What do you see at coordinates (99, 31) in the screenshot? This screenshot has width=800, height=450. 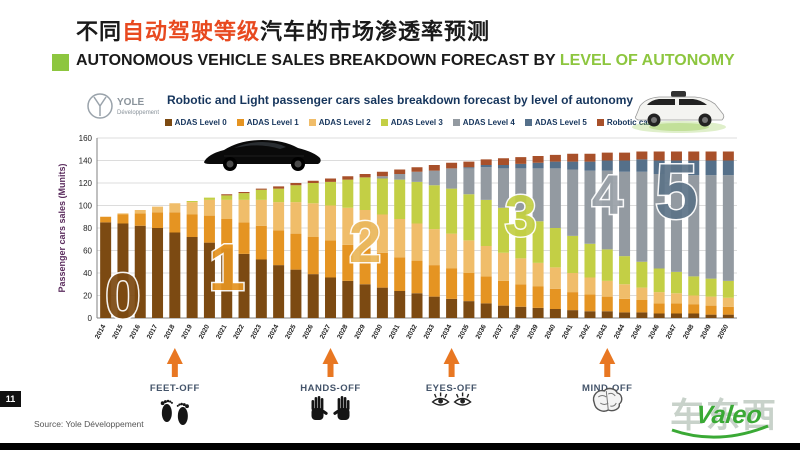 I see `cn-title-prefix: 不同` at bounding box center [99, 31].